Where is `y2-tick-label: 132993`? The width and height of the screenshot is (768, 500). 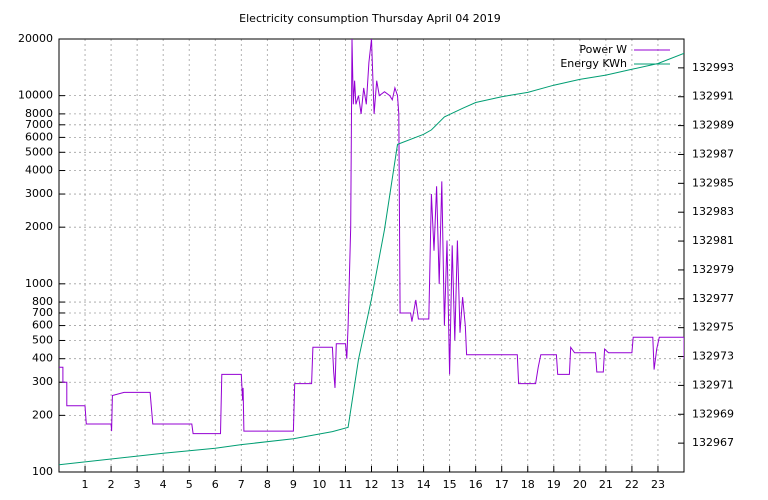 y2-tick-label: 132993 is located at coordinates (713, 67).